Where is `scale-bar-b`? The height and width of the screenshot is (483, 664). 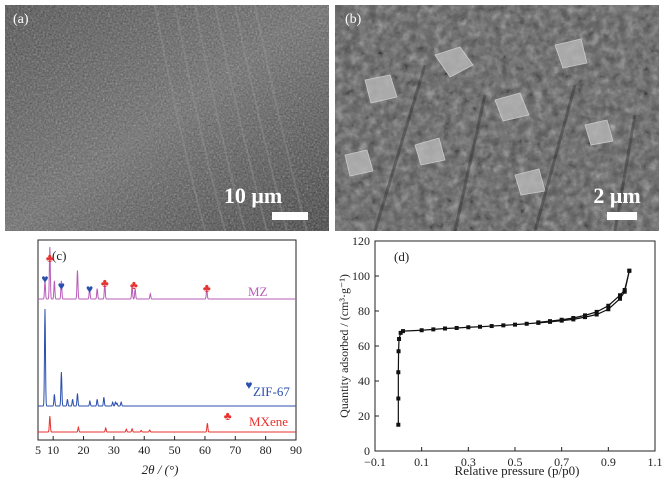 scale-bar-b is located at coordinates (622, 216).